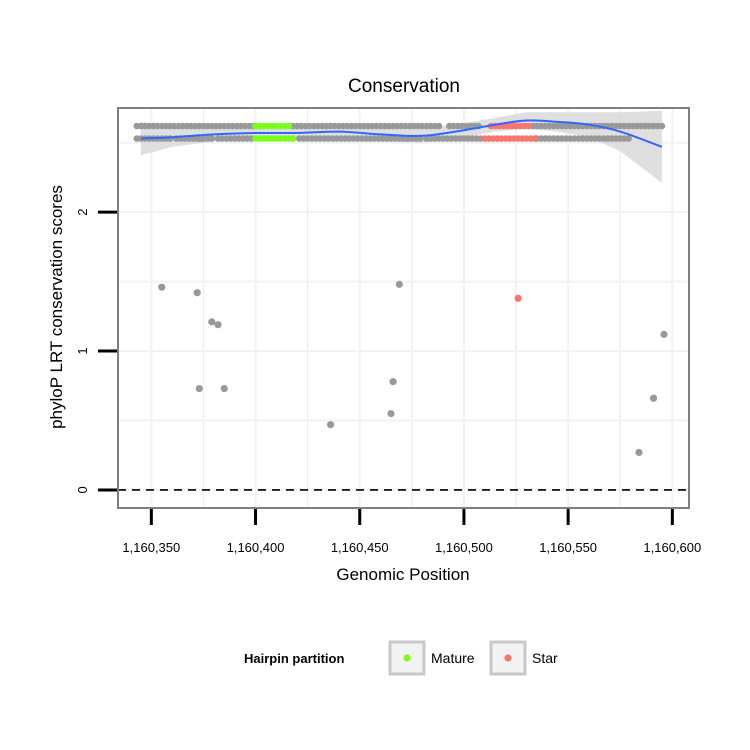  Describe the element at coordinates (402, 574) in the screenshot. I see `x-axis-title: Genomic Position` at that location.